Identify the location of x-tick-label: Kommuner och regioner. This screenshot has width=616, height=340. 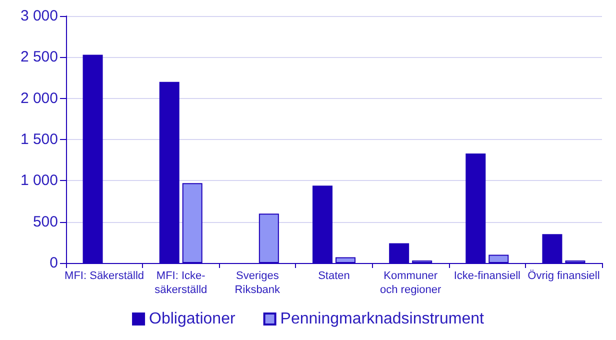
(411, 283).